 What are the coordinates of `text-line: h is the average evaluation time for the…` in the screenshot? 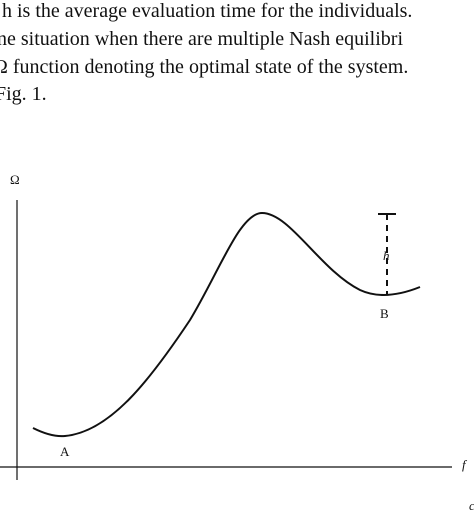 It's located at (207, 11).